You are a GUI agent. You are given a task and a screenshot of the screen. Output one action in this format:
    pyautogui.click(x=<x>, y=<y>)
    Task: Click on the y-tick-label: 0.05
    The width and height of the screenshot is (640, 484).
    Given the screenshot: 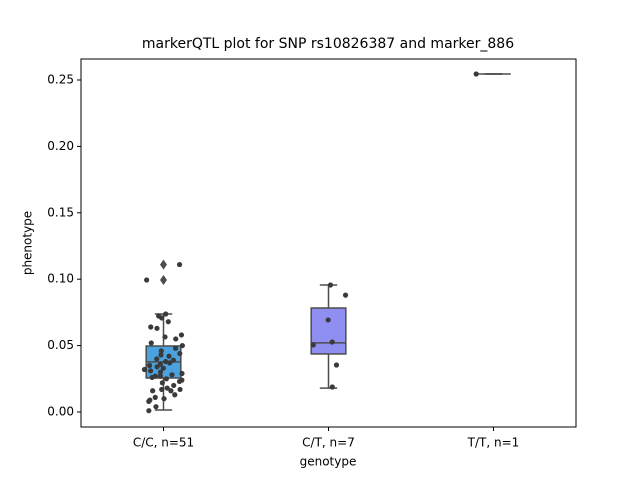 What is the action you would take?
    pyautogui.click(x=60, y=345)
    